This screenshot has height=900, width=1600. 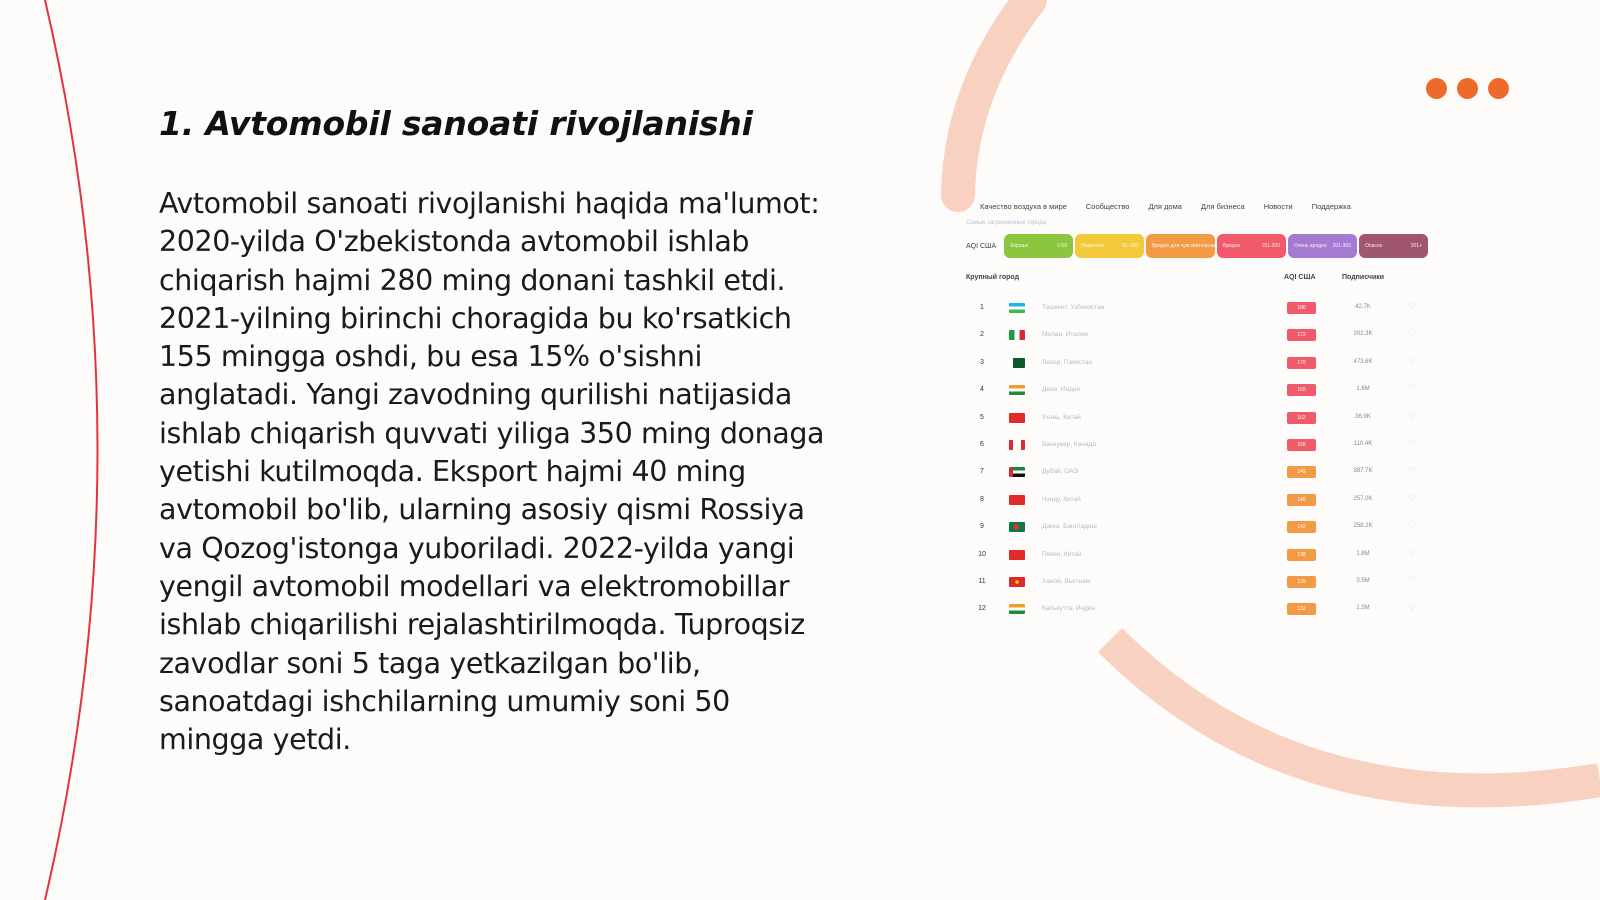 I want to click on city-row: 5 Ухань, Китай 162 36.9K ♡, so click(x=1203, y=419).